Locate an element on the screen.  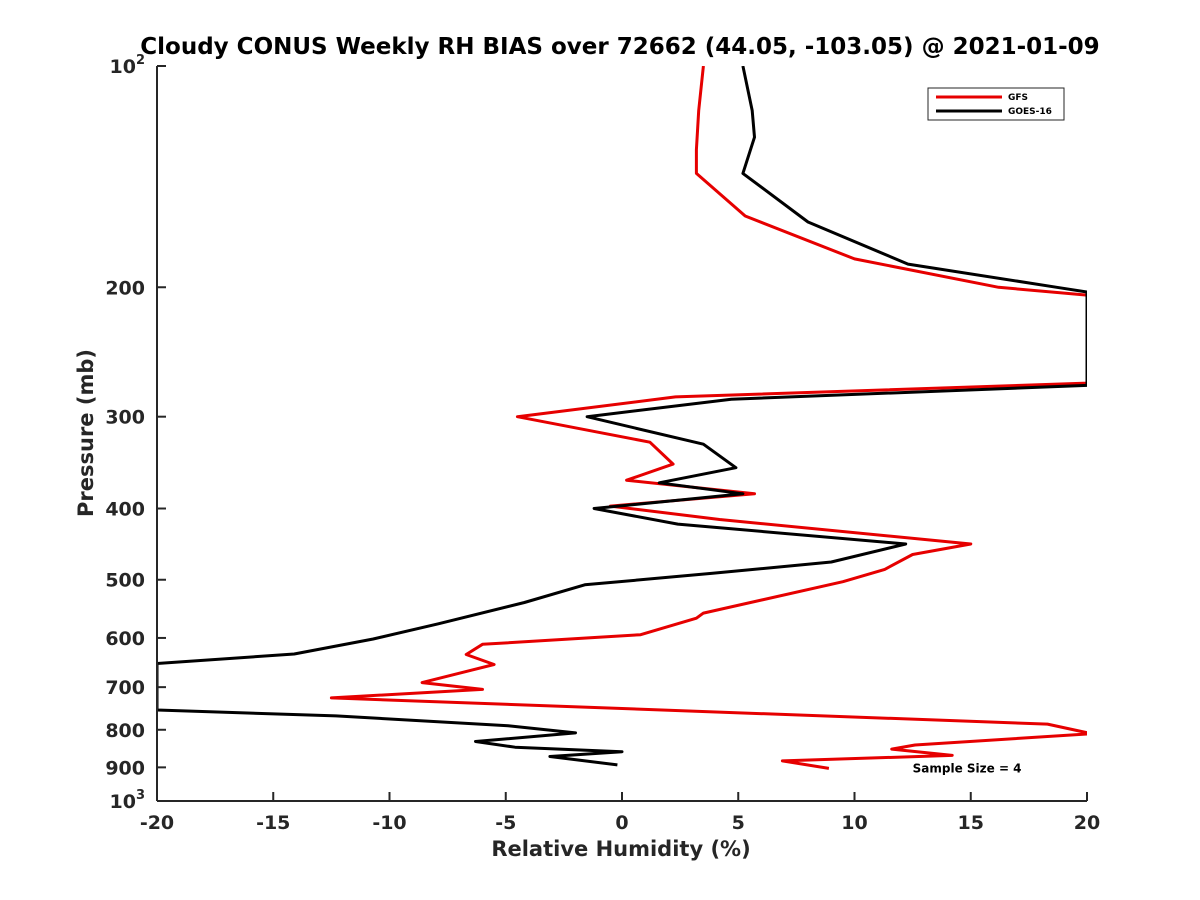
x-ticks: -20 -15 -10 -5 0 5 10 15 20 is located at coordinates (620, 813).